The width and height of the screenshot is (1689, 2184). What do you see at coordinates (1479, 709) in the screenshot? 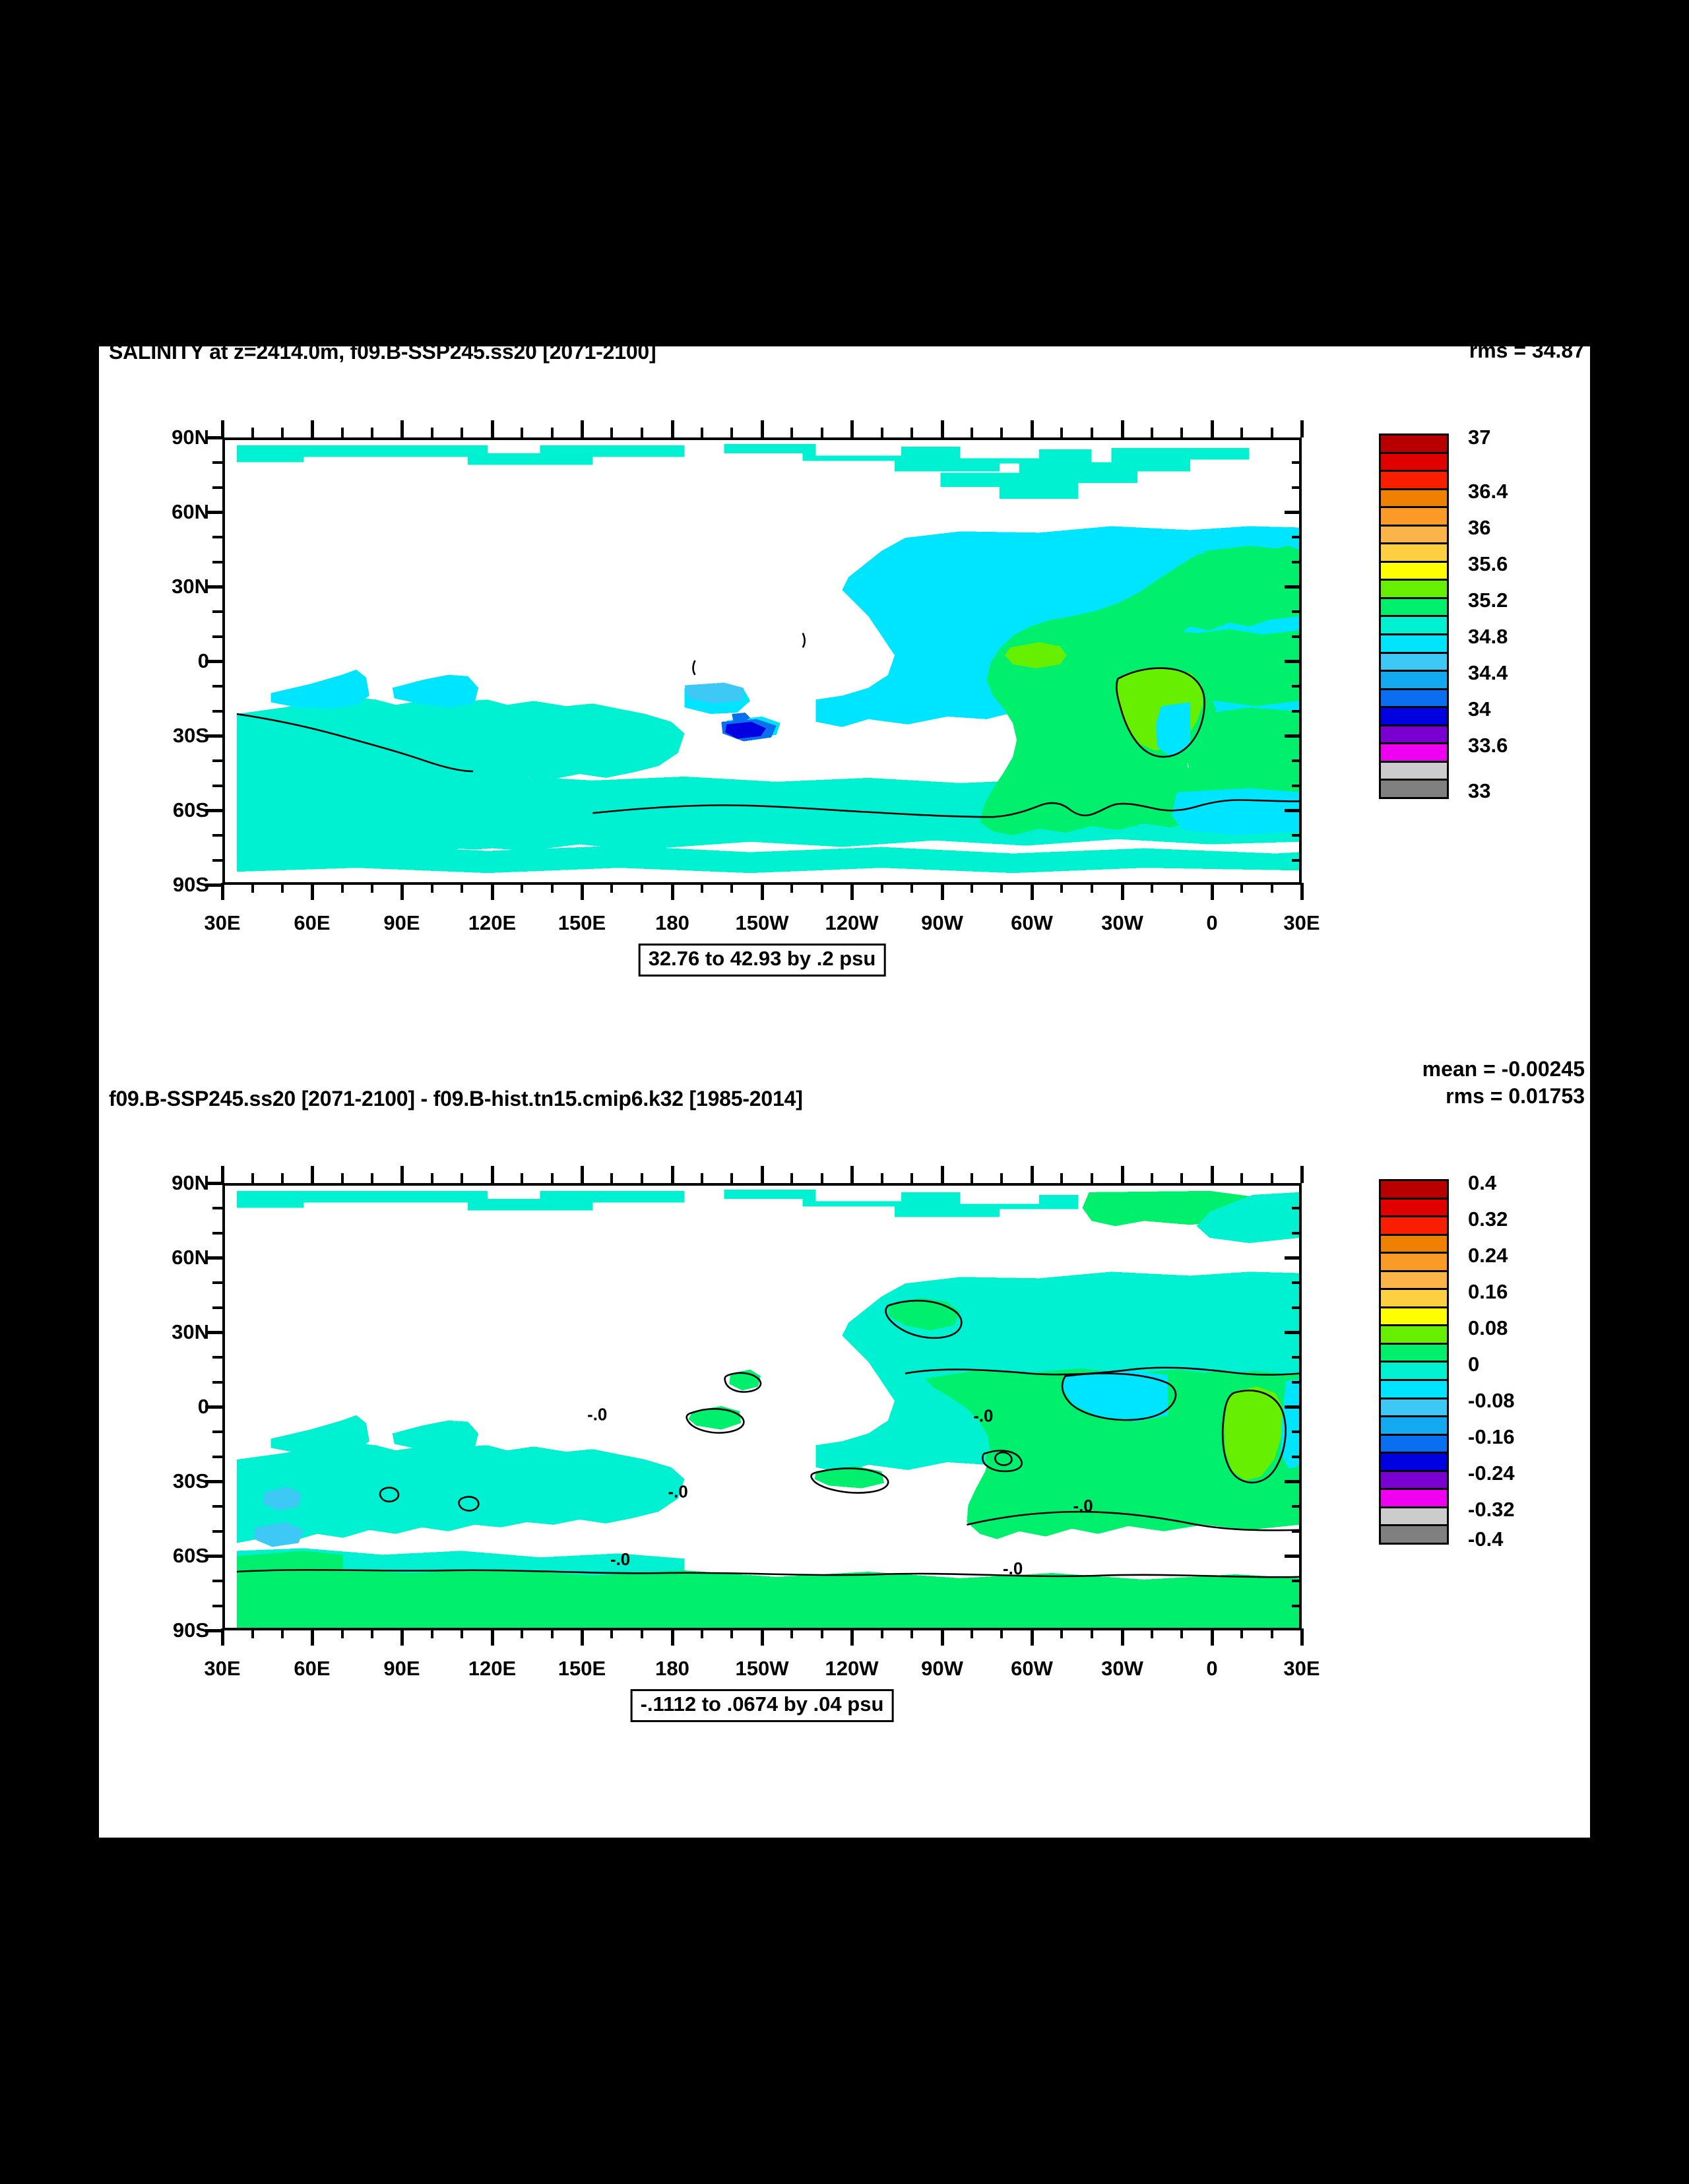
I see `cbar-label: 34` at bounding box center [1479, 709].